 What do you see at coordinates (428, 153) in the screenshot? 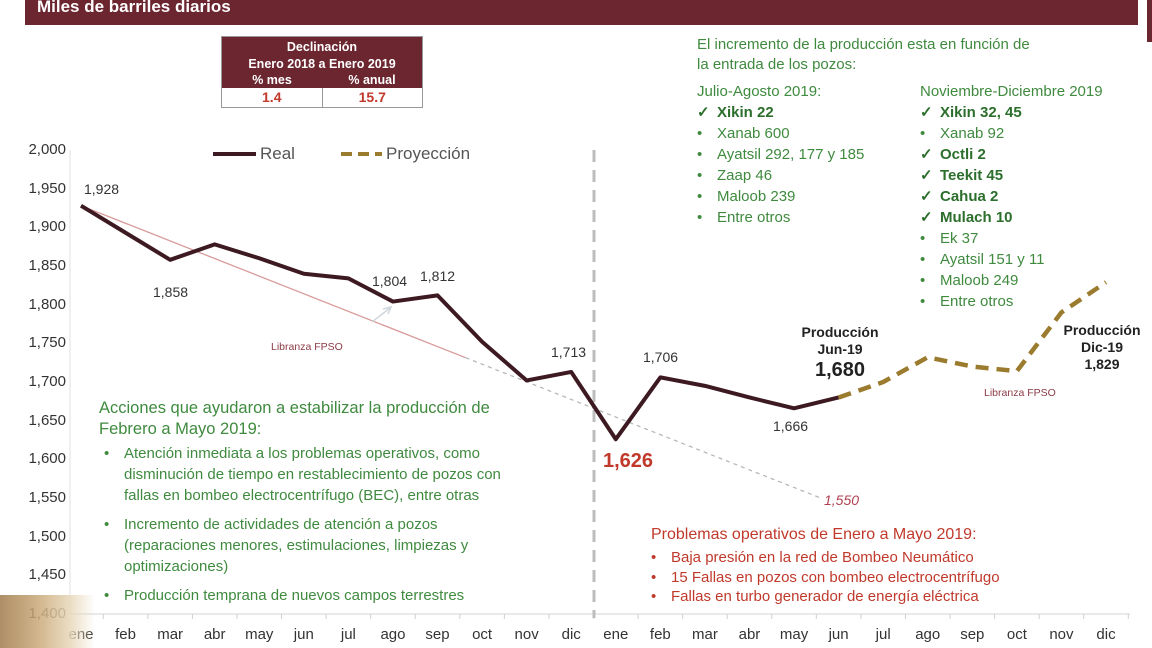
I see `legend-projection-label: Proyección` at bounding box center [428, 153].